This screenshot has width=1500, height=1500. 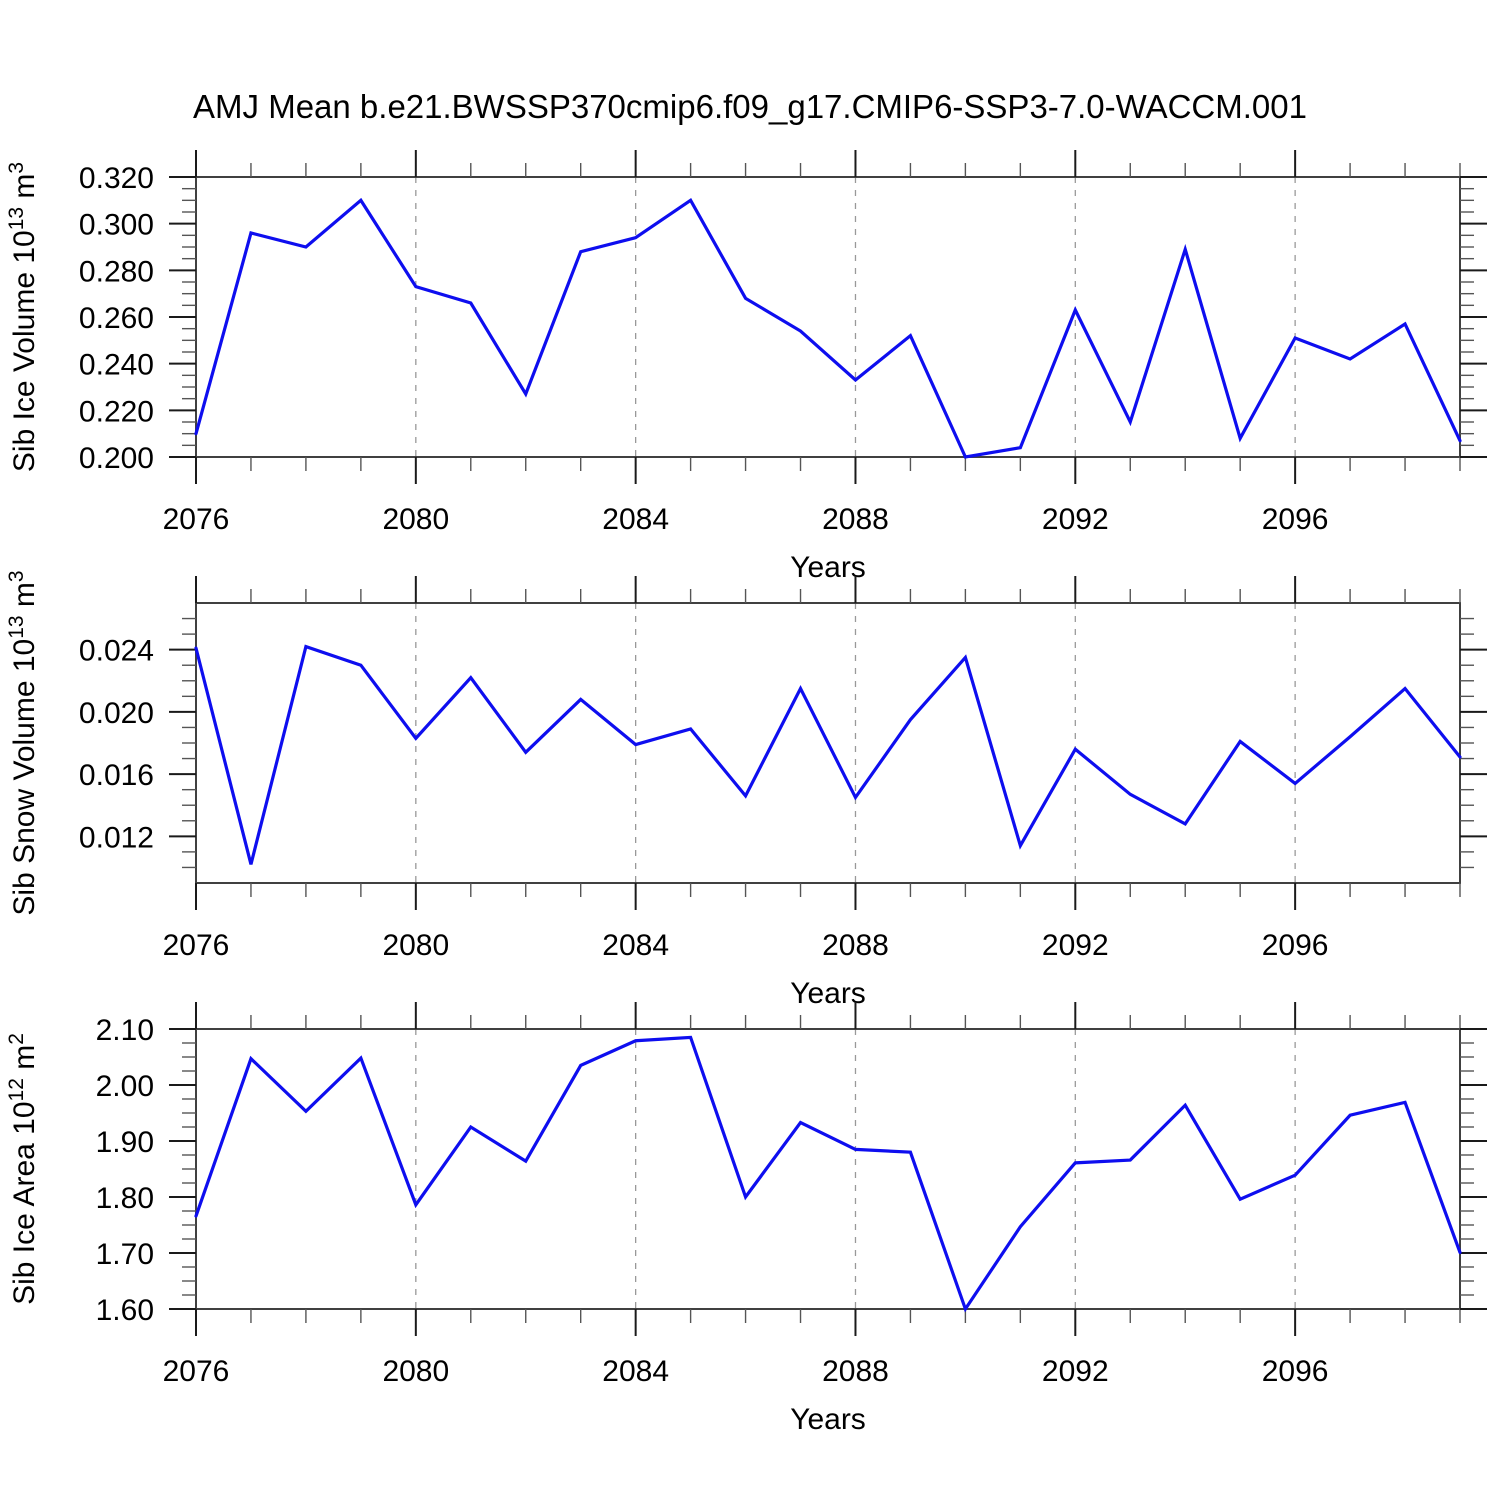 I want to click on y-tick-label: 0.200, so click(x=116, y=458).